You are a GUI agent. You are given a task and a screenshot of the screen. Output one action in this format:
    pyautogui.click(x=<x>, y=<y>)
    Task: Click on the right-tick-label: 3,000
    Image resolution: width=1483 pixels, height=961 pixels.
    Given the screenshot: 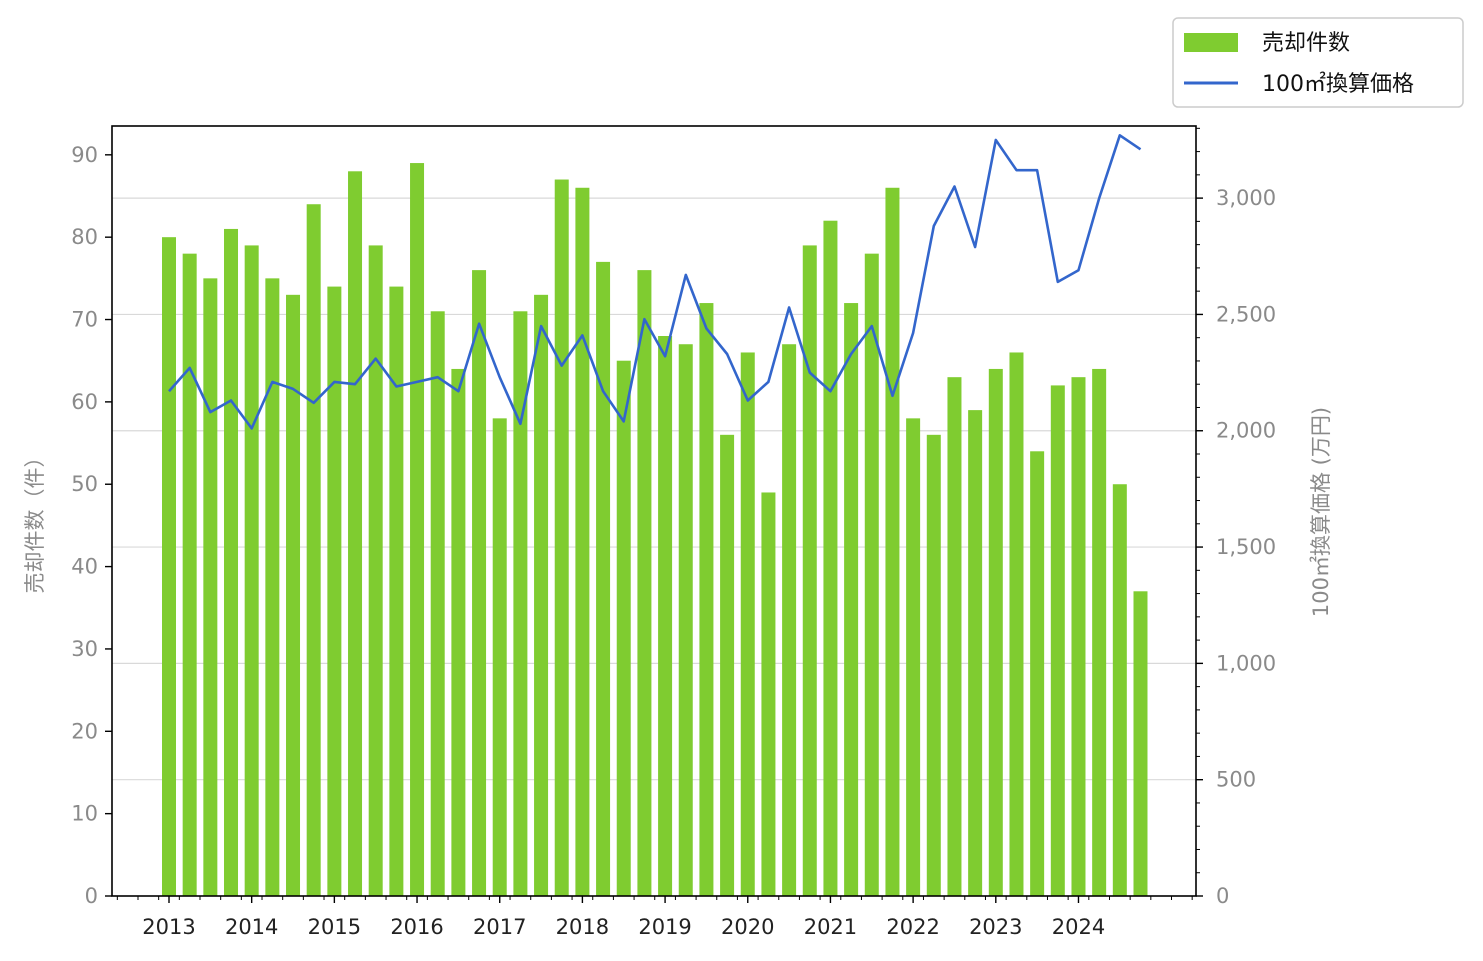 What is the action you would take?
    pyautogui.click(x=1246, y=198)
    